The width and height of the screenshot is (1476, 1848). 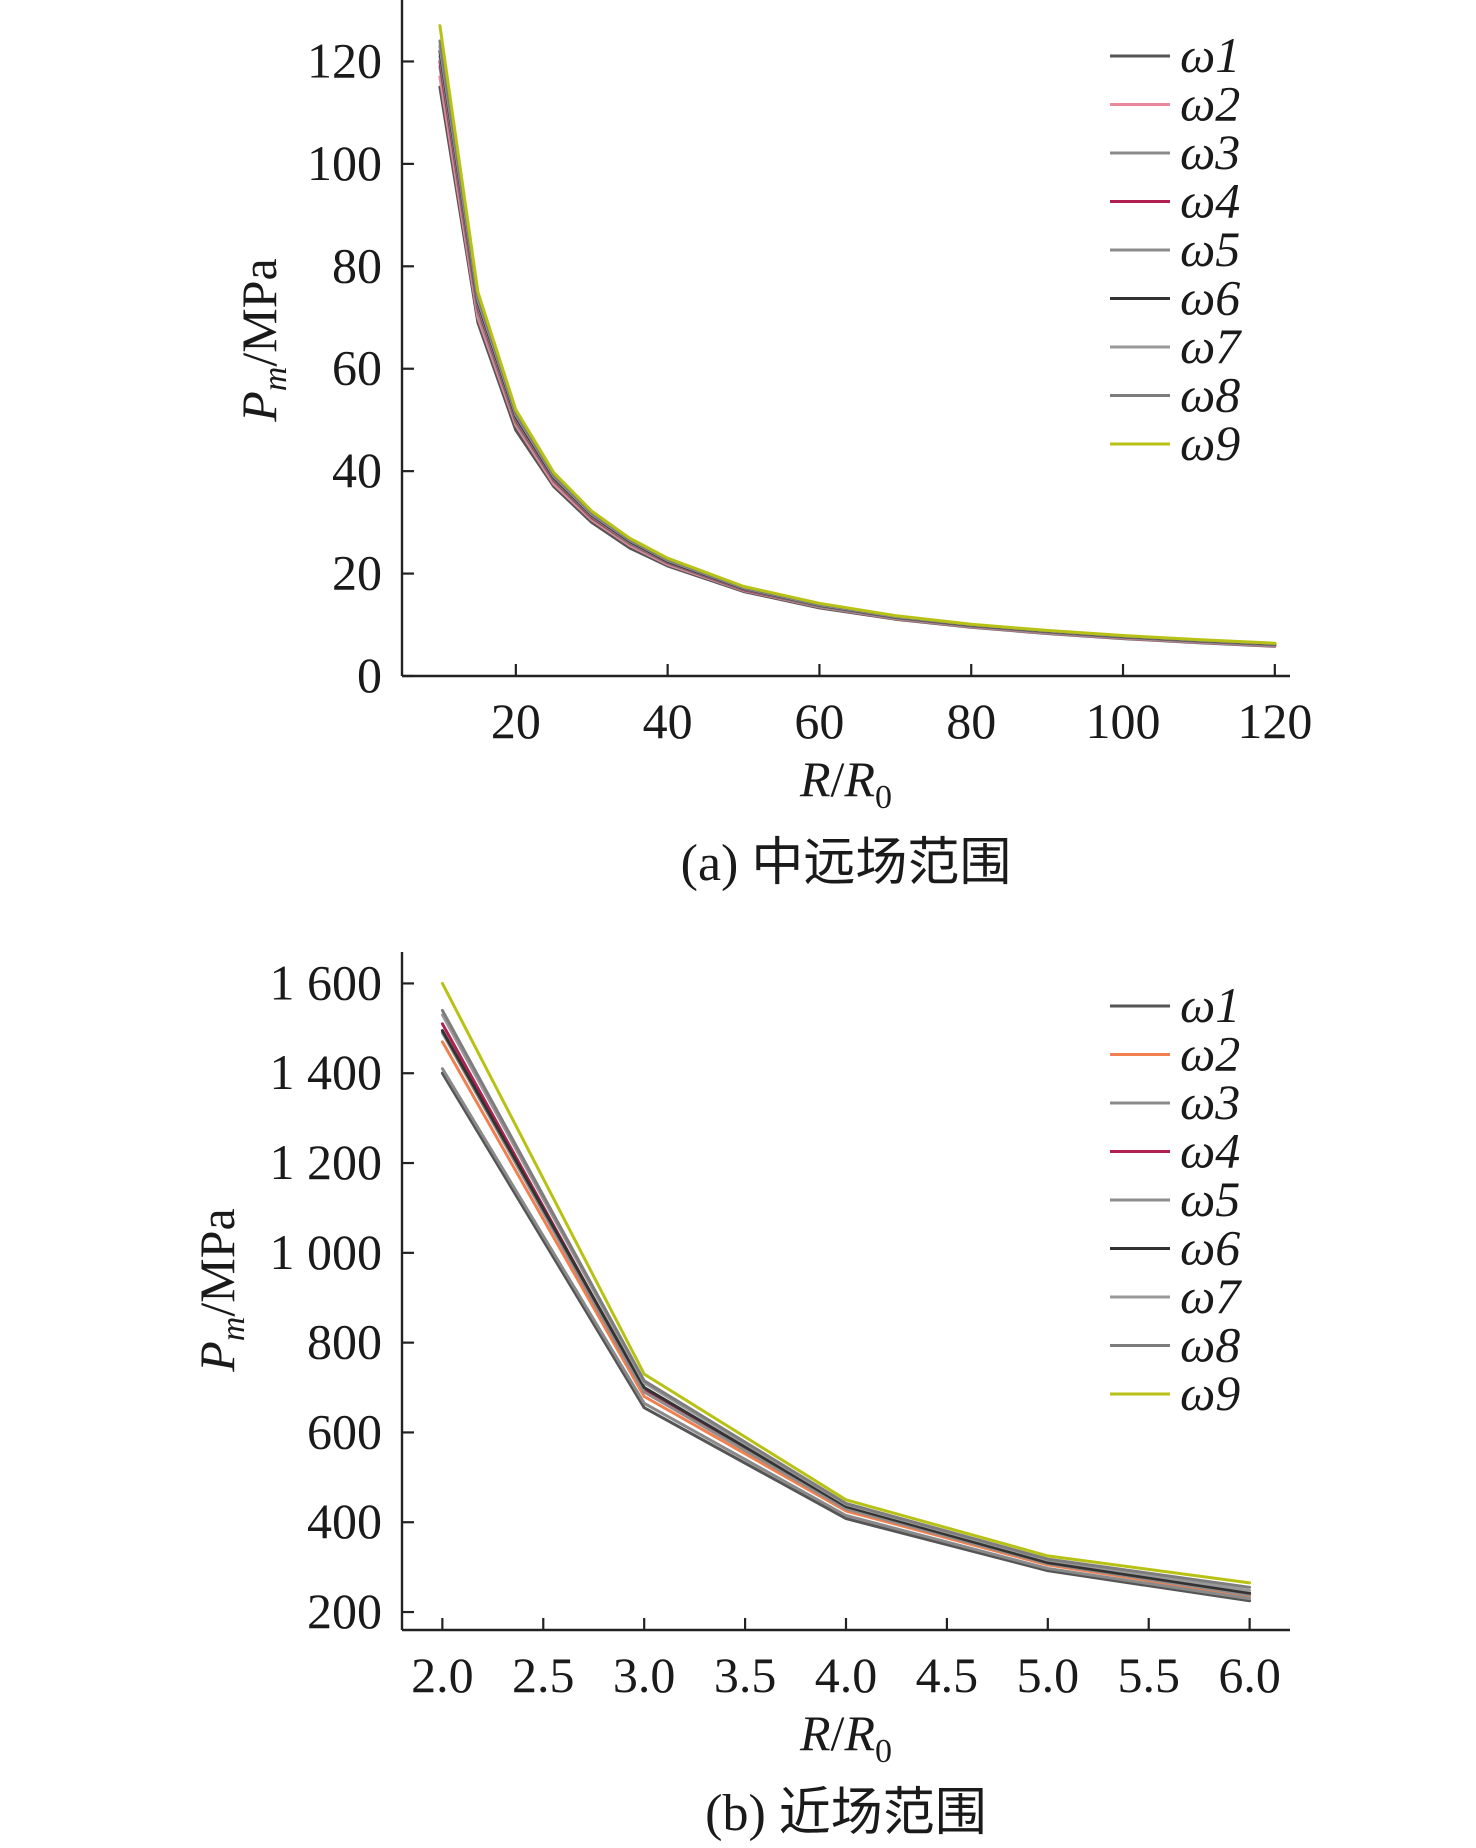 What do you see at coordinates (1148, 1675) in the screenshot?
I see `x-tick-label: 5.5` at bounding box center [1148, 1675].